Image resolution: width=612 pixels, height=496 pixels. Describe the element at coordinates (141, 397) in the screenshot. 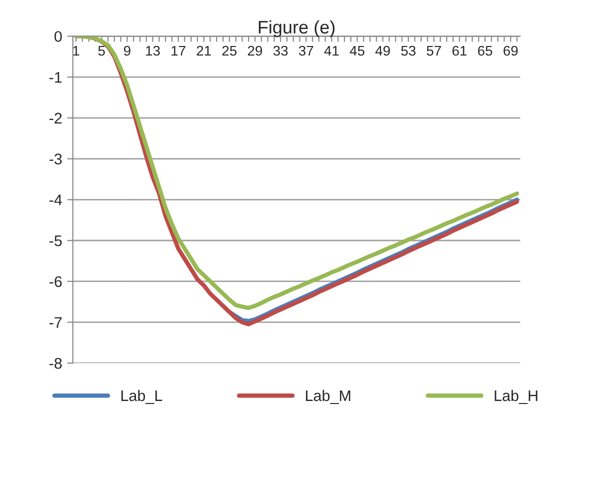

I see `legend-label: Lab_L` at that location.